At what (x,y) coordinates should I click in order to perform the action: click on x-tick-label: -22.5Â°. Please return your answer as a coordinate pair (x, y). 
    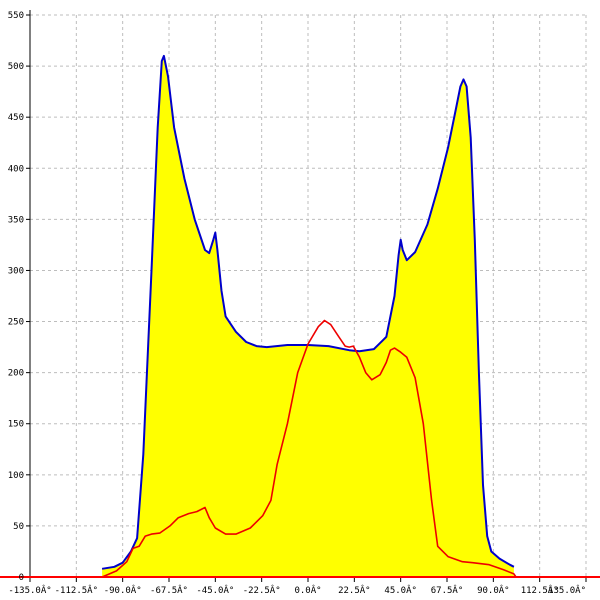
    Looking at the image, I should click on (262, 590).